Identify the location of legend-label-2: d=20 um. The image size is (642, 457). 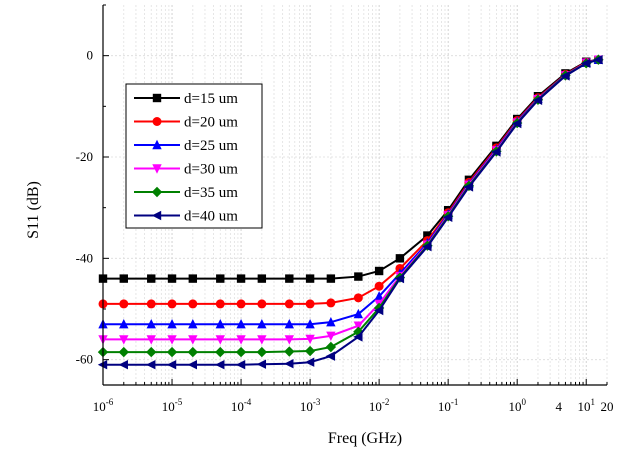
(211, 123).